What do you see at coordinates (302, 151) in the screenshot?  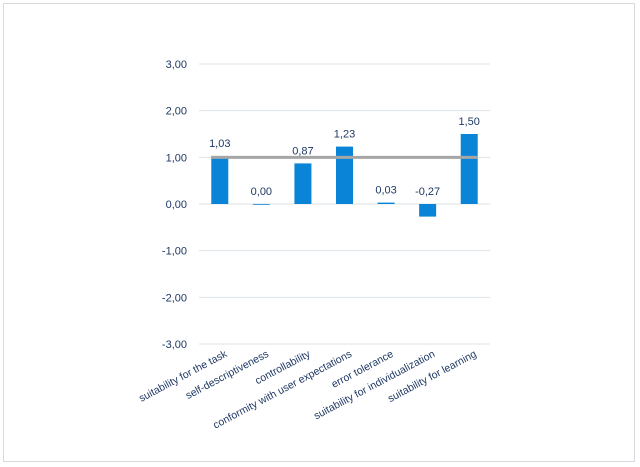 I see `data-label: 0,87` at bounding box center [302, 151].